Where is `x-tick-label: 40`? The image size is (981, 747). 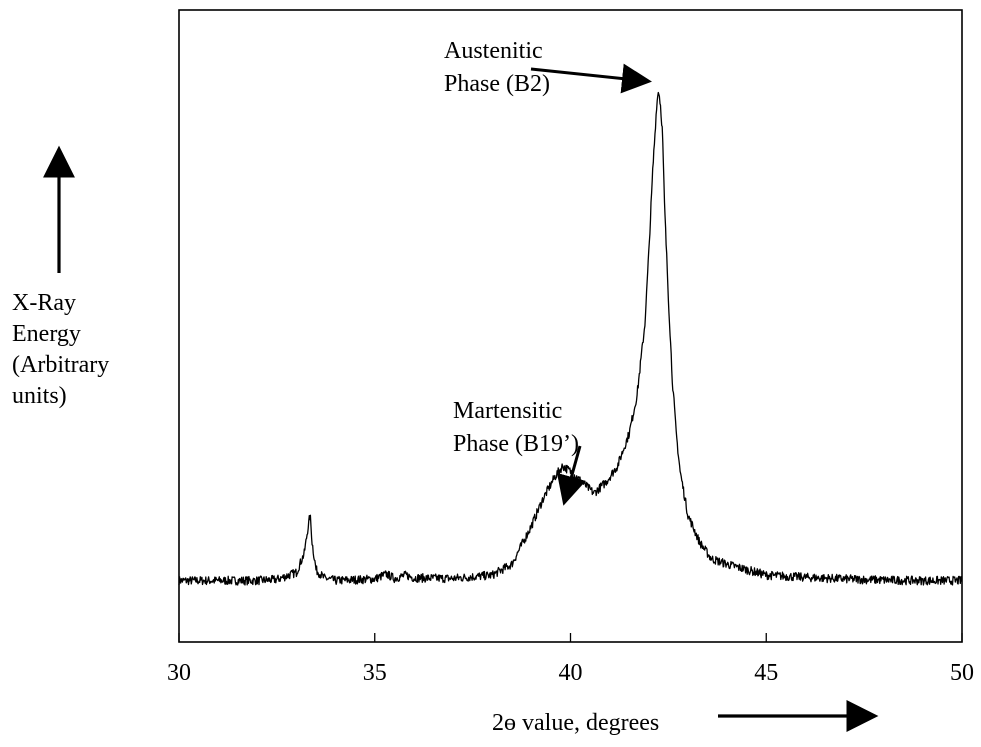
x-tick-label: 40 is located at coordinates (571, 673).